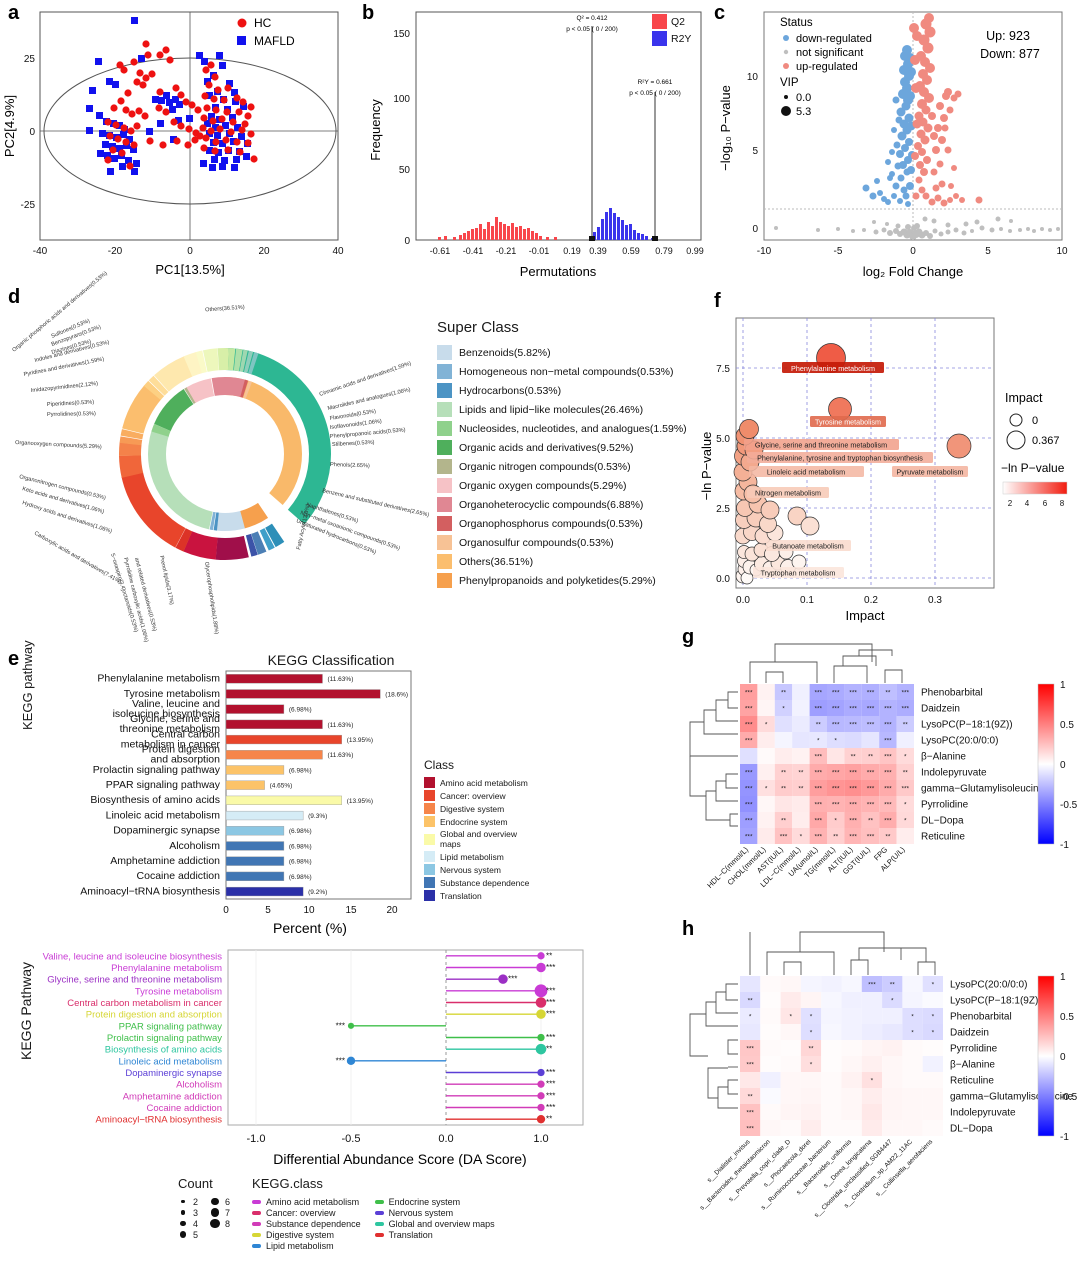  Describe the element at coordinates (798, 573) in the screenshot. I see `svg-text: Tryptophan metabolism` at that location.